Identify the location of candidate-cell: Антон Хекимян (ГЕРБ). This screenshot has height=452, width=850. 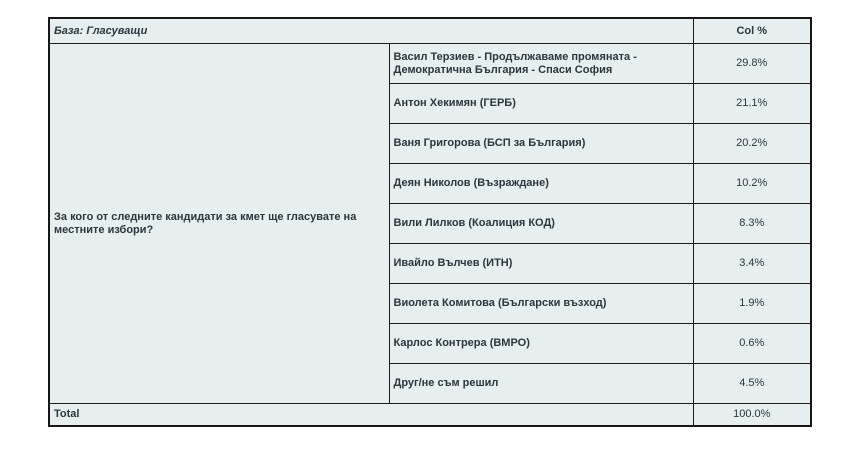
(541, 103).